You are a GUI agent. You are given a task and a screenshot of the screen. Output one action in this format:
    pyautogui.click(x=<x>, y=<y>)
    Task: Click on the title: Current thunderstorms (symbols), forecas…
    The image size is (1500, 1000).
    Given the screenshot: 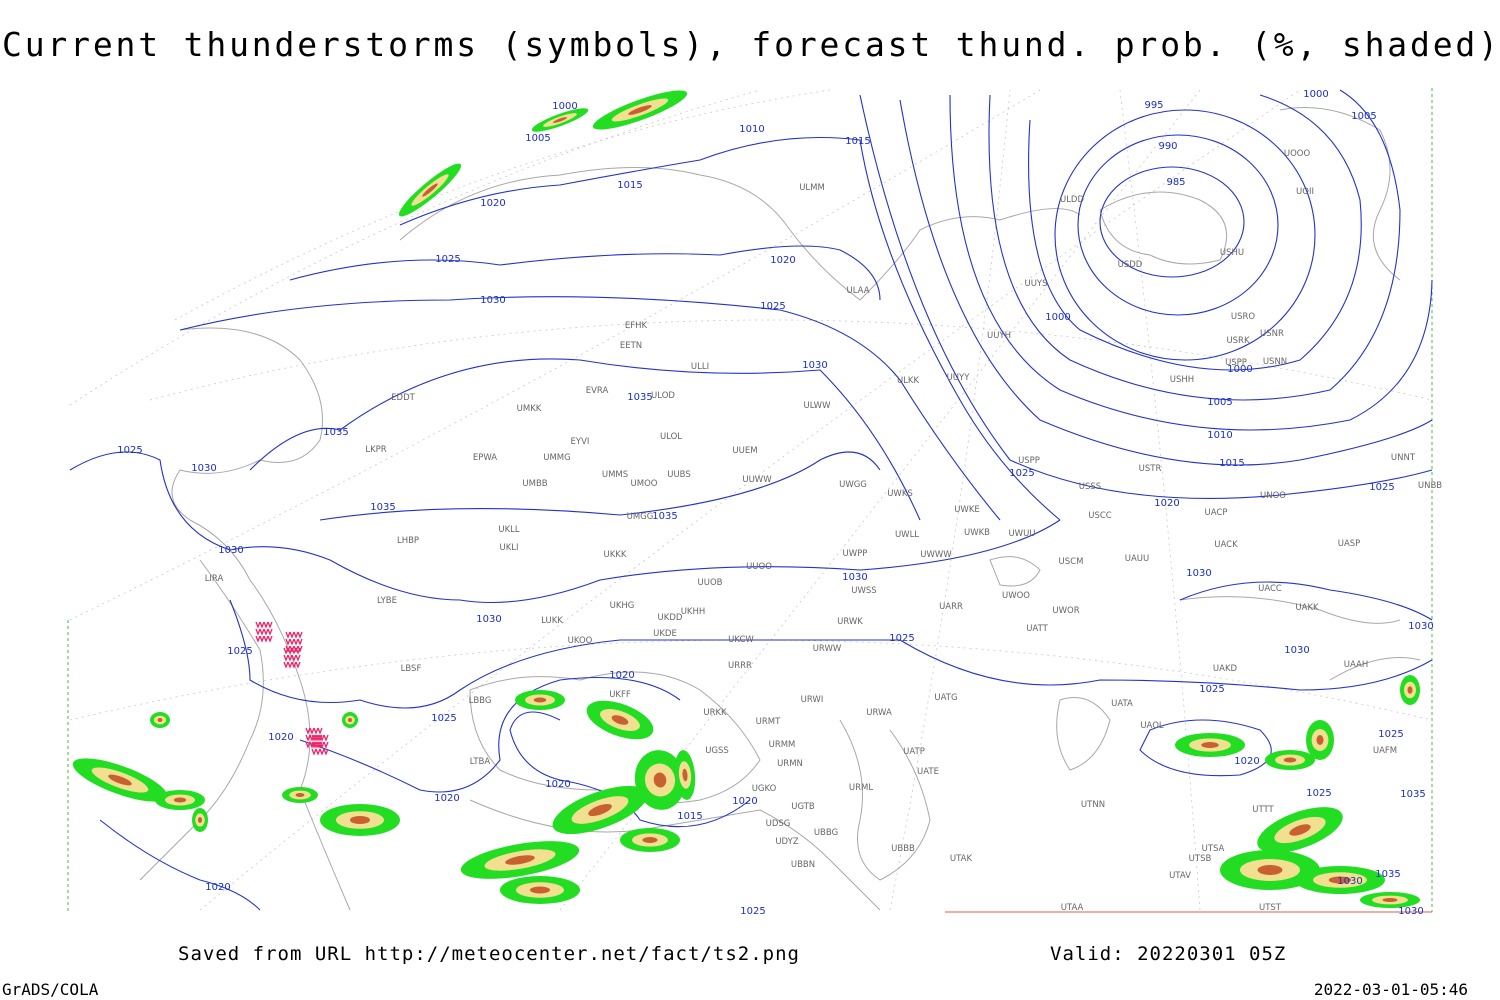 What is the action you would take?
    pyautogui.click(x=750, y=44)
    